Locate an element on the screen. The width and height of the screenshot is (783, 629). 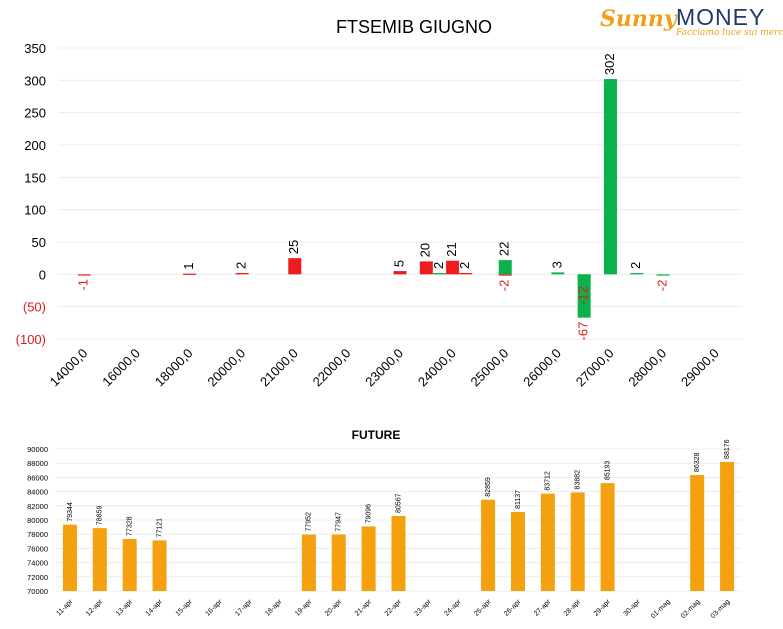
y-tick-label: 84000 is located at coordinates (37, 492).